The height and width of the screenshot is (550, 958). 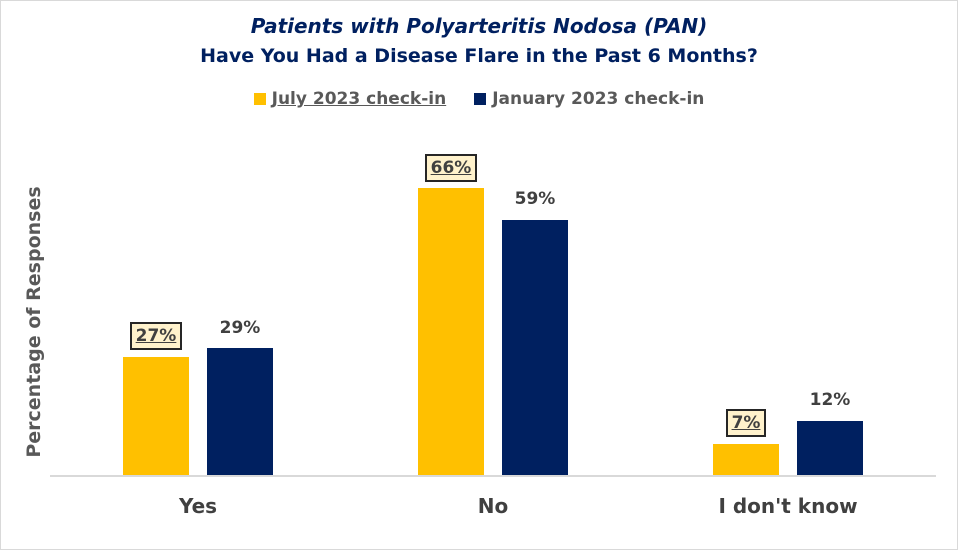 What do you see at coordinates (830, 400) in the screenshot?
I see `data-label-idk-january-2023: 12%` at bounding box center [830, 400].